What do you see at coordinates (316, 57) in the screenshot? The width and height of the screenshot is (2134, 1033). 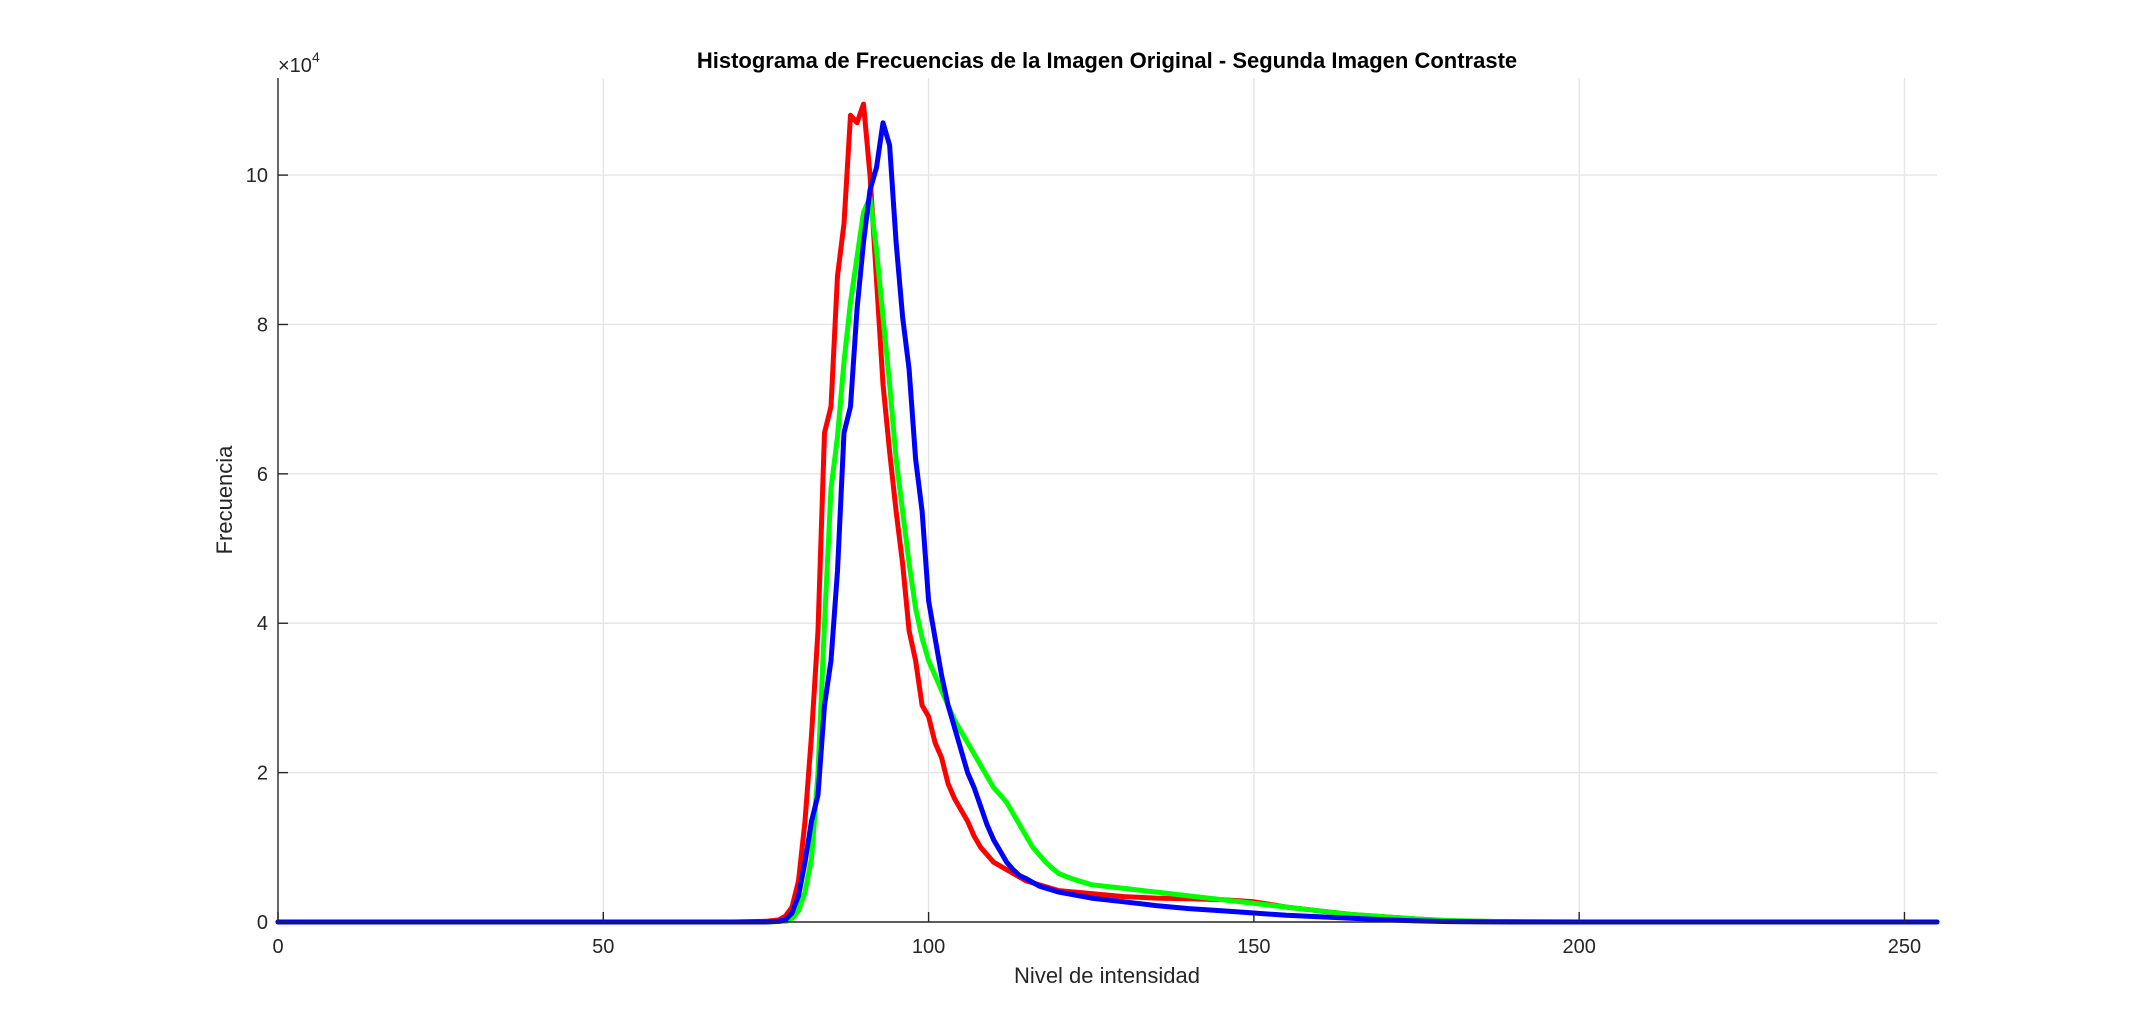 I see `y-exponent-power: 4` at bounding box center [316, 57].